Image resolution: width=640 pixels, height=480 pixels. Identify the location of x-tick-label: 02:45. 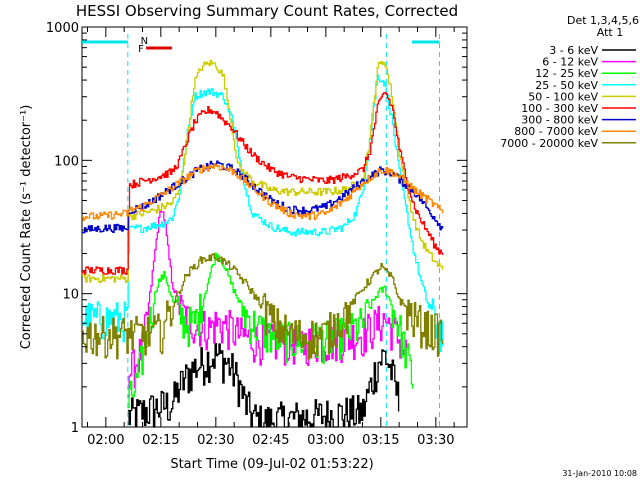
(270, 440).